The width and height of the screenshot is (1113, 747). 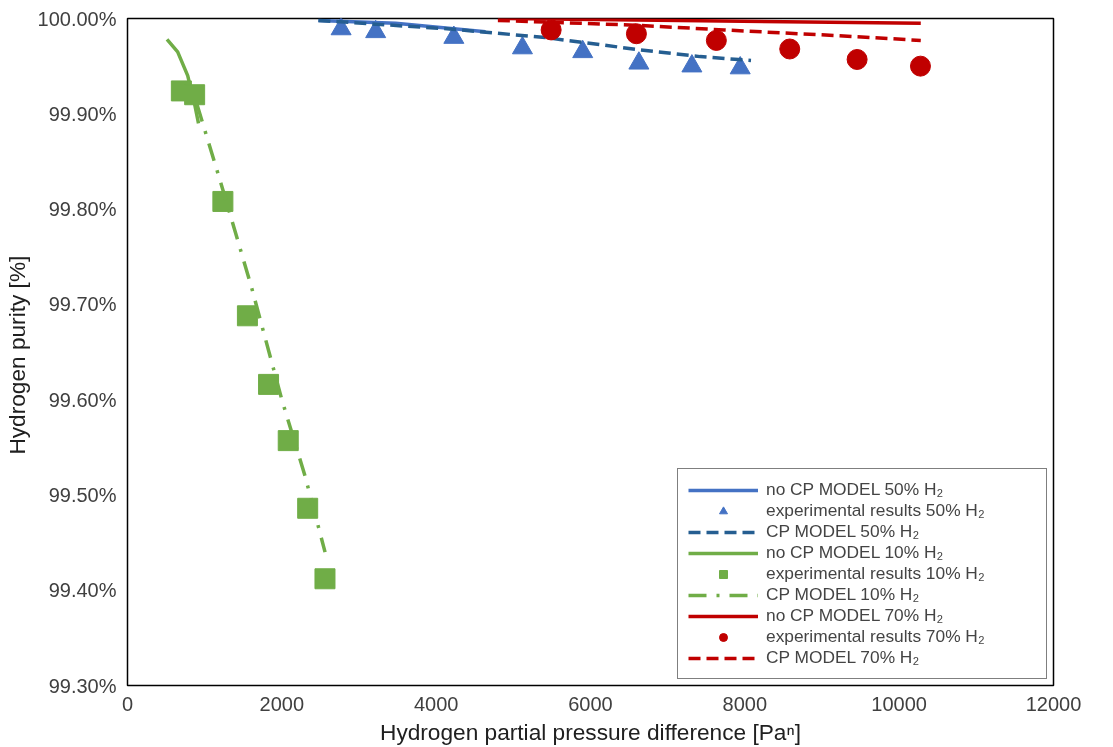 What do you see at coordinates (899, 703) in the screenshot?
I see `x-tick-label: 10000` at bounding box center [899, 703].